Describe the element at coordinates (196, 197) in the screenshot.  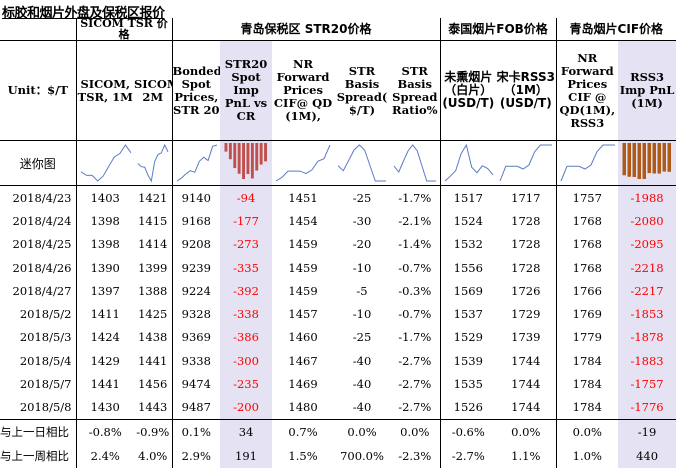
I see `value-cell: 9140` at that location.